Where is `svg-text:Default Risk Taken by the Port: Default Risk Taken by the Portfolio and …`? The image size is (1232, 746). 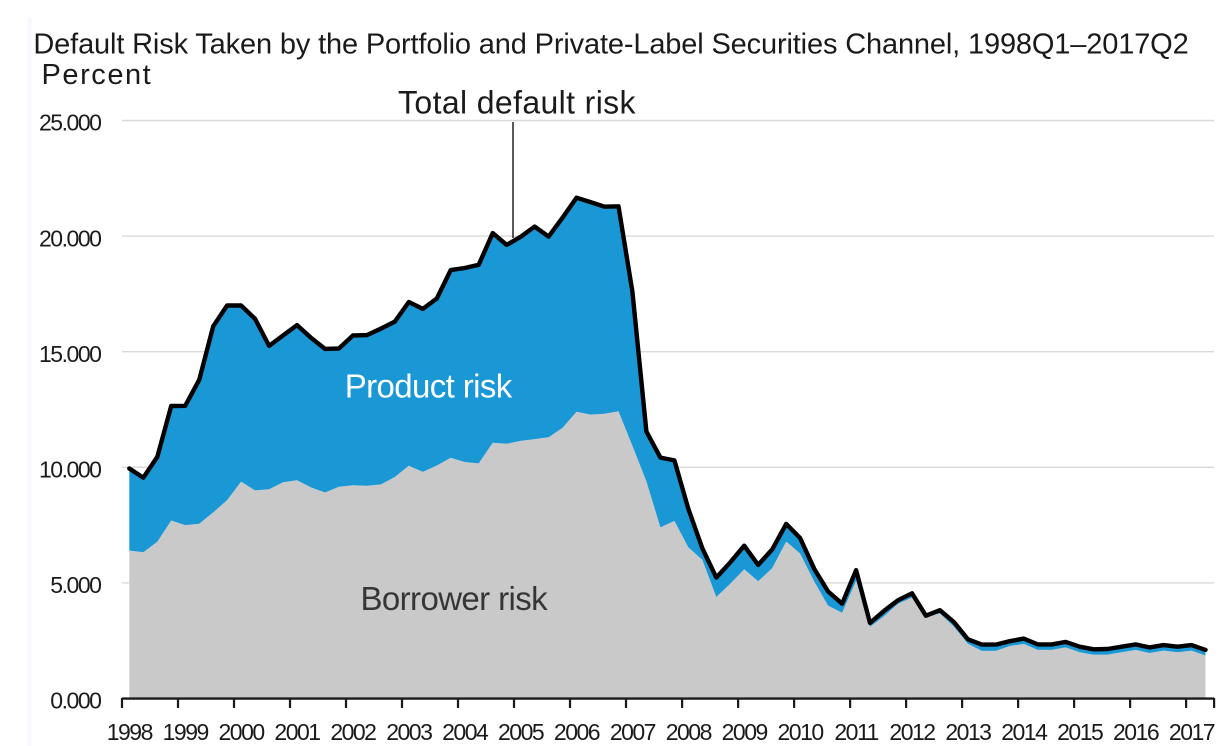 svg-text:Default Risk Taken by the Port: Default Risk Taken by the Portfolio and … is located at coordinates (610, 45).